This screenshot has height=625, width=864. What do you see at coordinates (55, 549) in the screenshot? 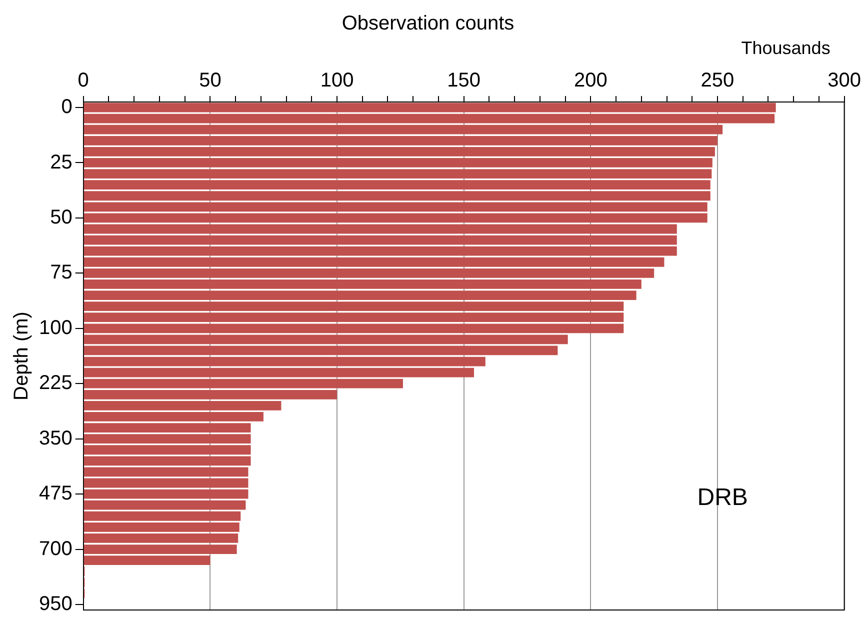
I see `y-tick-label: 700` at bounding box center [55, 549].